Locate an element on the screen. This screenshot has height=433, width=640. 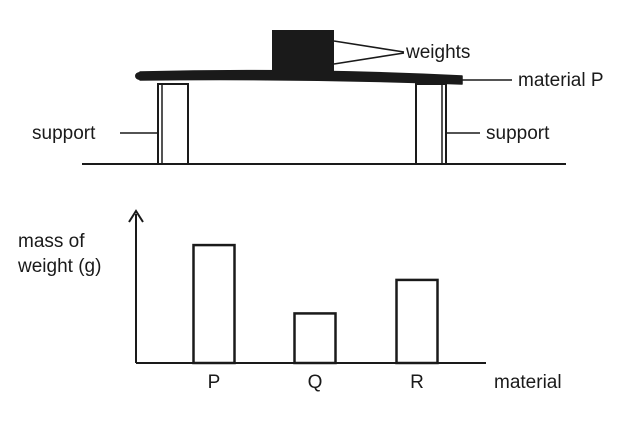
weights-block is located at coordinates (303, 51).